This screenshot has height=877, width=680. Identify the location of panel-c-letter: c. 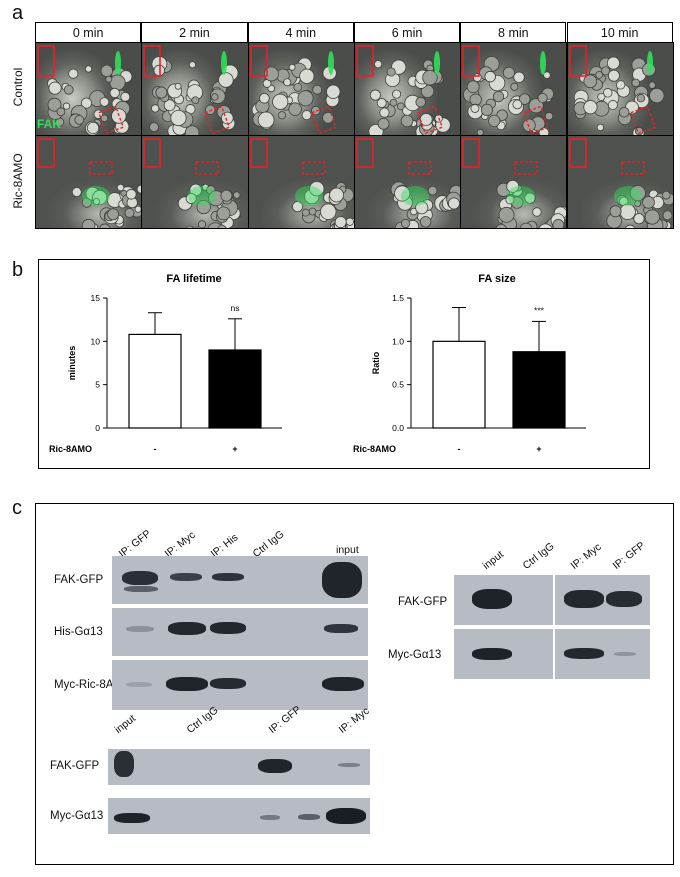
(17, 508).